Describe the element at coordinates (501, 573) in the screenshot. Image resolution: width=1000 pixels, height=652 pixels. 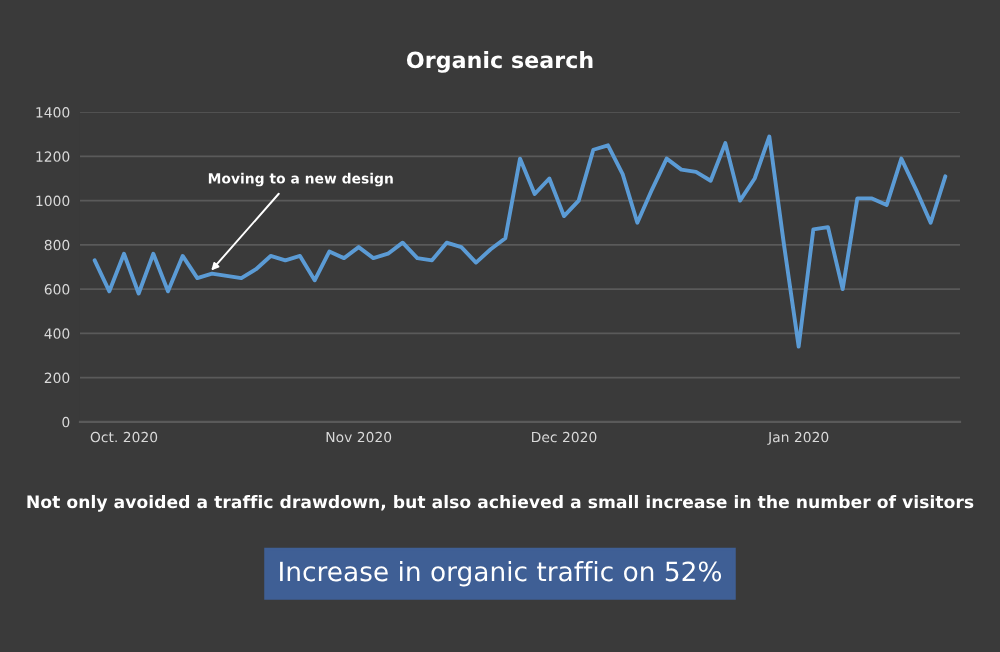
I see `text: Increase in organic traffic on 52%` at that location.